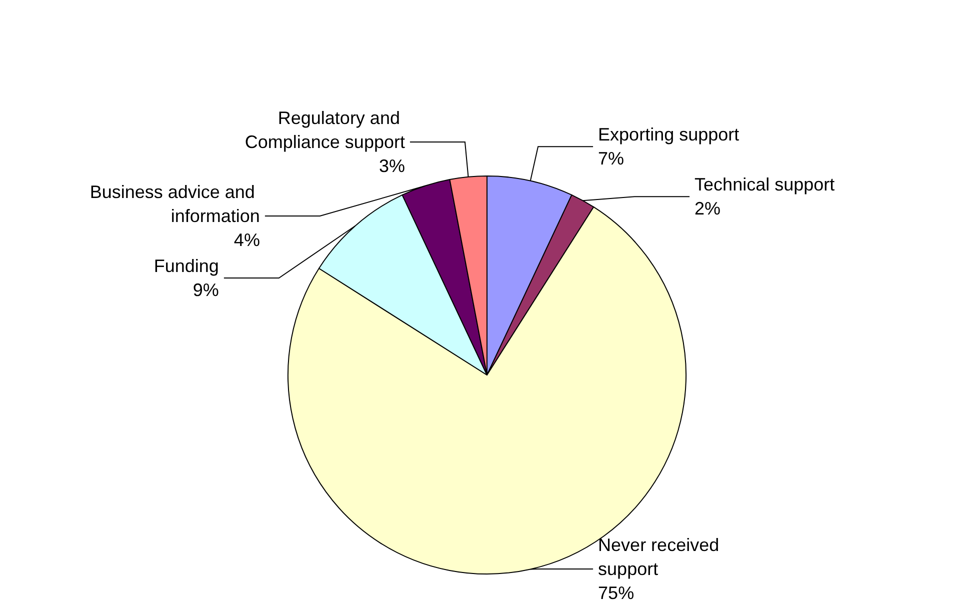 Image resolution: width=955 pixels, height=614 pixels. I want to click on data-label: 7%, so click(611, 158).